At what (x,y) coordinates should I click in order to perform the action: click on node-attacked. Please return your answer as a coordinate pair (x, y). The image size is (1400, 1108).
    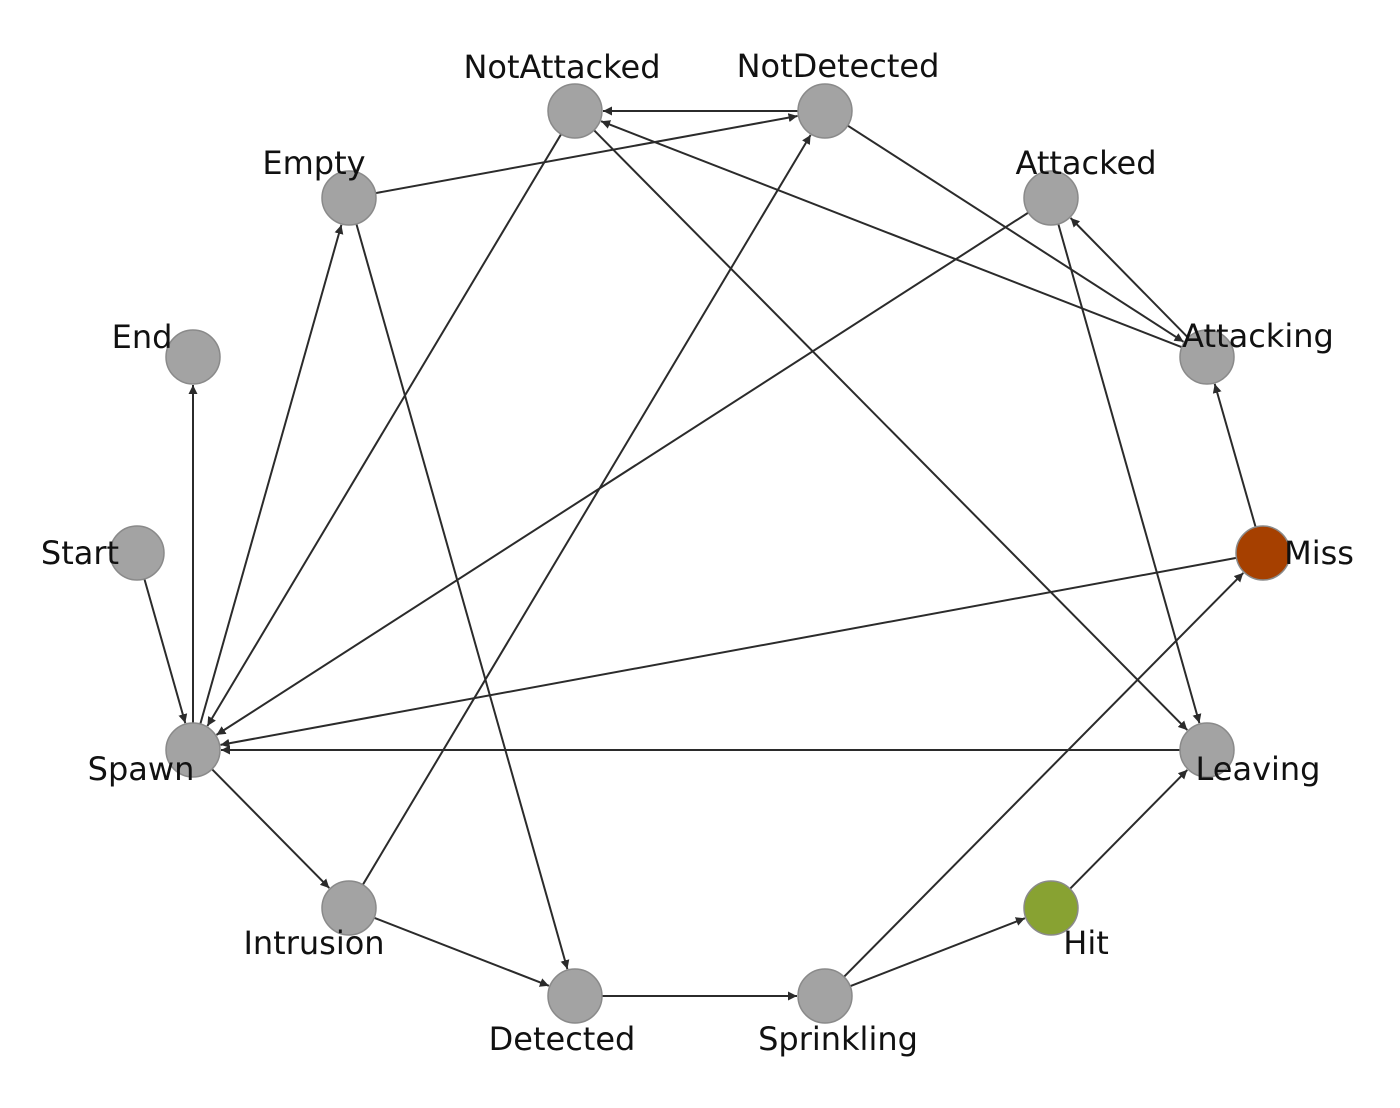
    Looking at the image, I should click on (1051, 198).